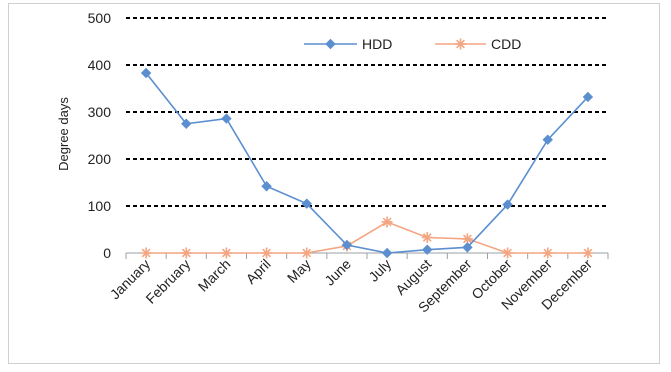 This screenshot has height=372, width=671. I want to click on point-cdd-may, so click(307, 253).